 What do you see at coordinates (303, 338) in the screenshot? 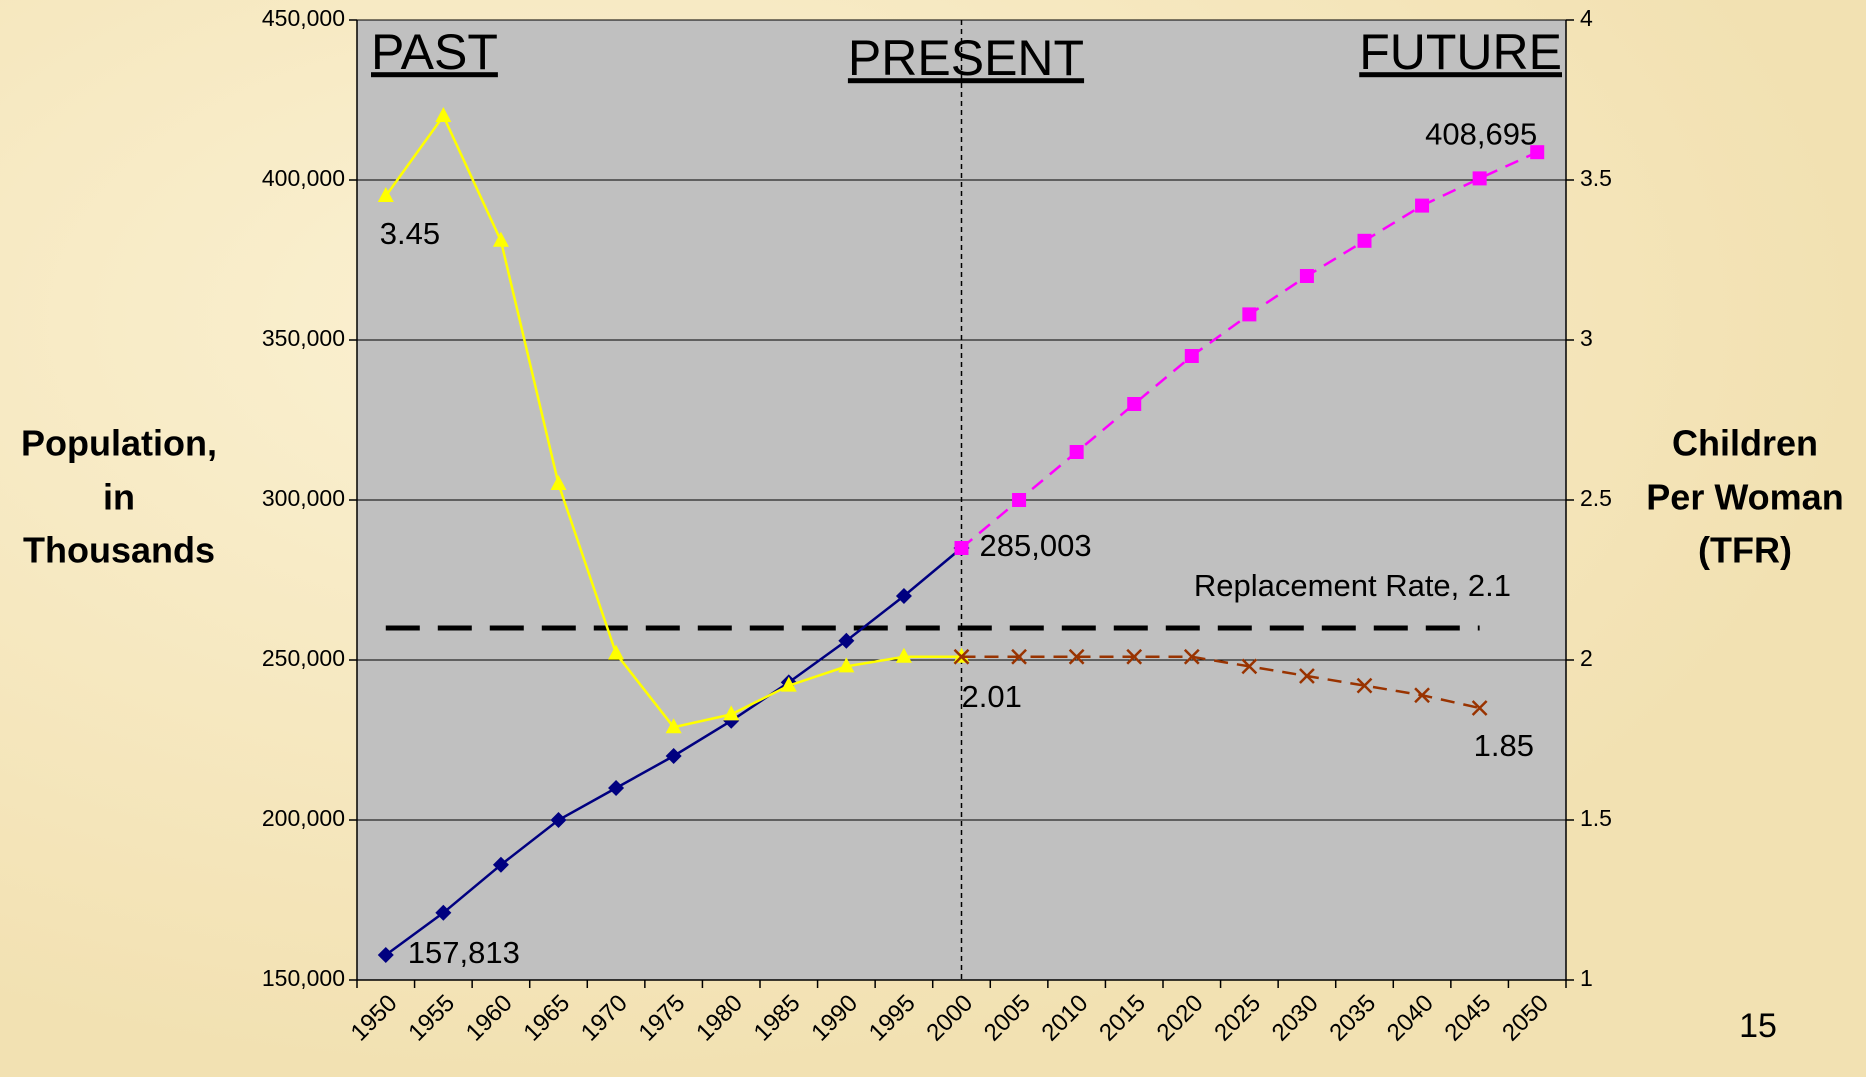
I see `y-tick-label: 350,000` at bounding box center [303, 338].